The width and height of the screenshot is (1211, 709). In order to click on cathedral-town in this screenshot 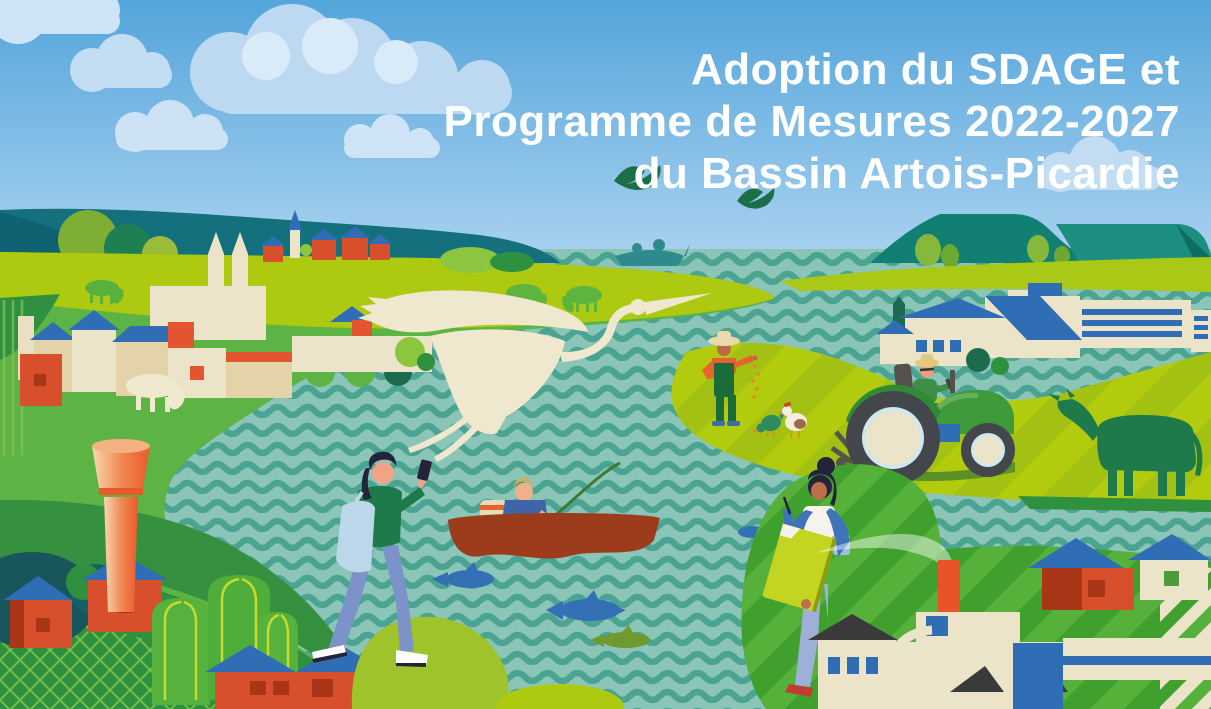, I will do `click(226, 319)`.